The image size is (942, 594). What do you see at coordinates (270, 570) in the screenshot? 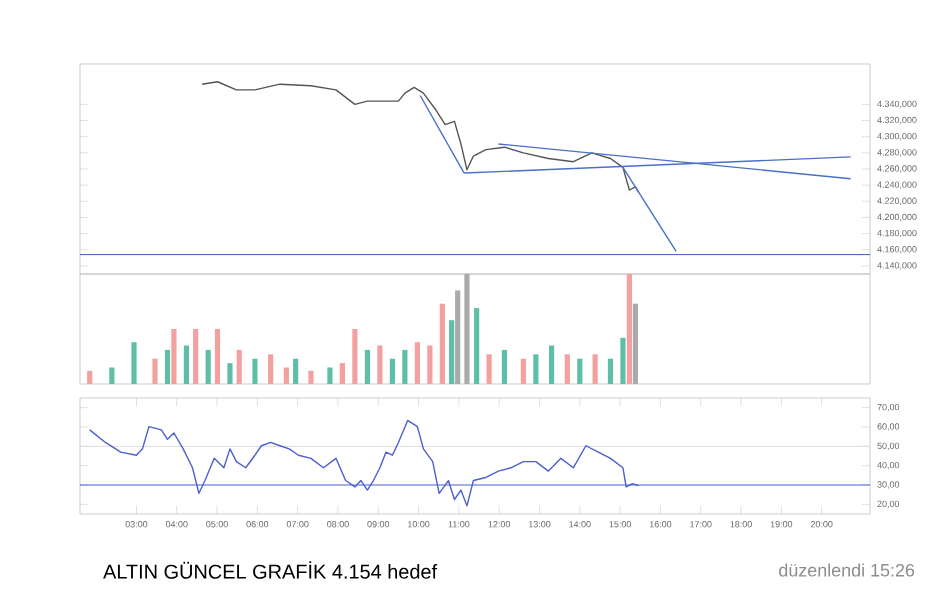
I see `text: ALTIN GÜNCEL GRAFİK 4.154 hedef` at bounding box center [270, 570].